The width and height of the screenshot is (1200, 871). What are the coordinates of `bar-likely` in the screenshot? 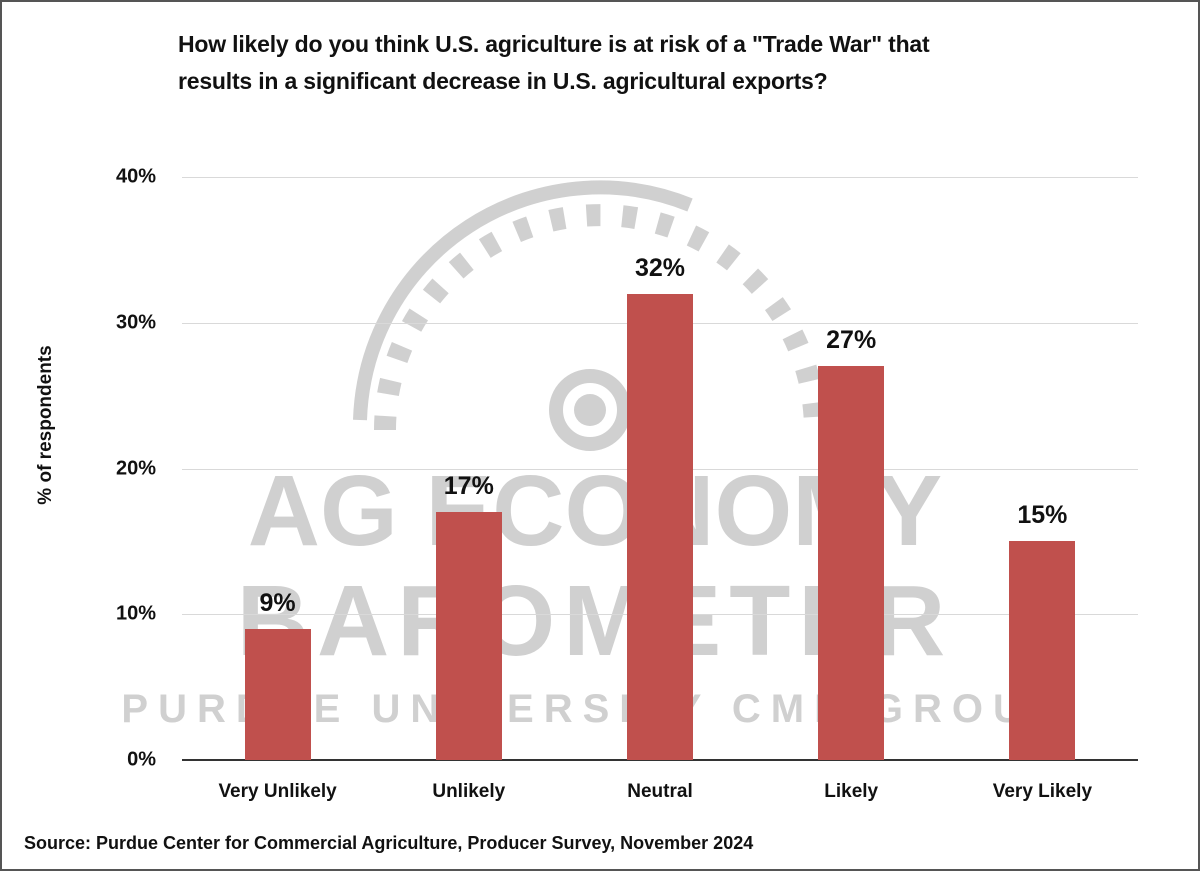 It's located at (851, 563).